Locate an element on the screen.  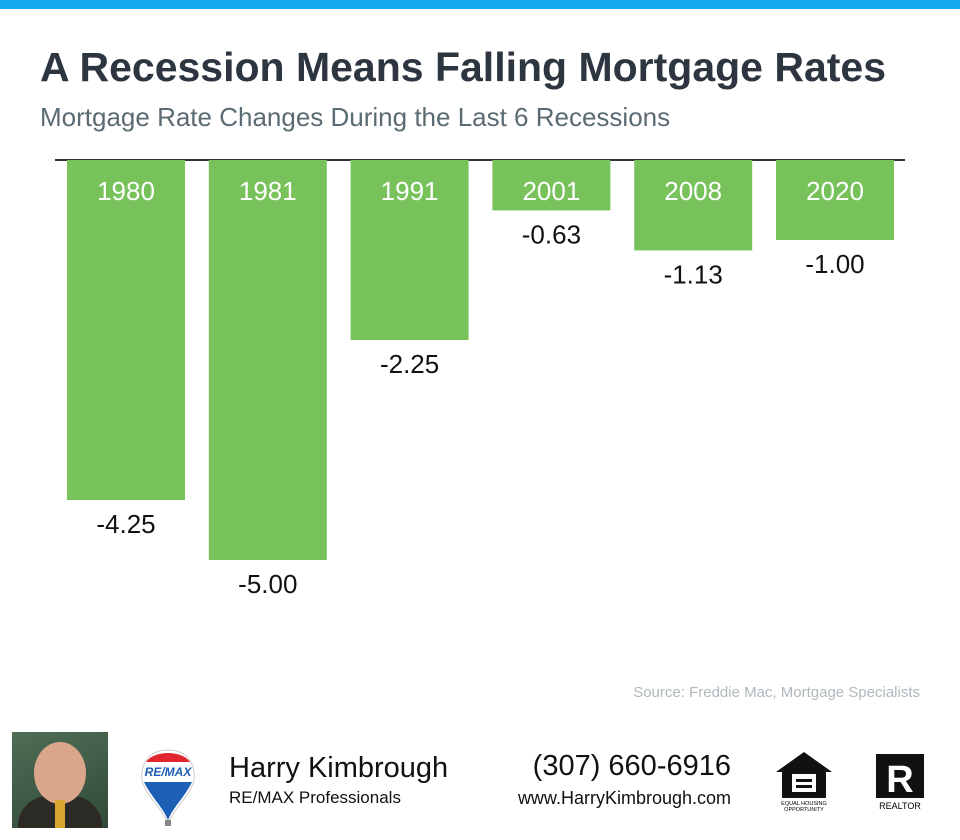
value-label: -4.25 is located at coordinates (125, 524).